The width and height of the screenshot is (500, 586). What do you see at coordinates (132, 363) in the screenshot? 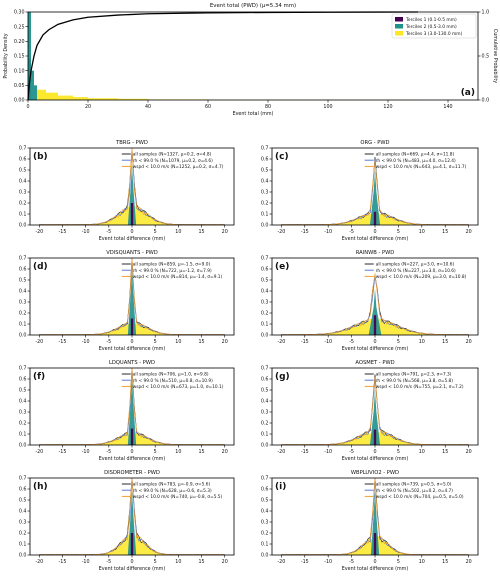
I see `panel-title: LDQUANTS - PWD` at bounding box center [132, 363].